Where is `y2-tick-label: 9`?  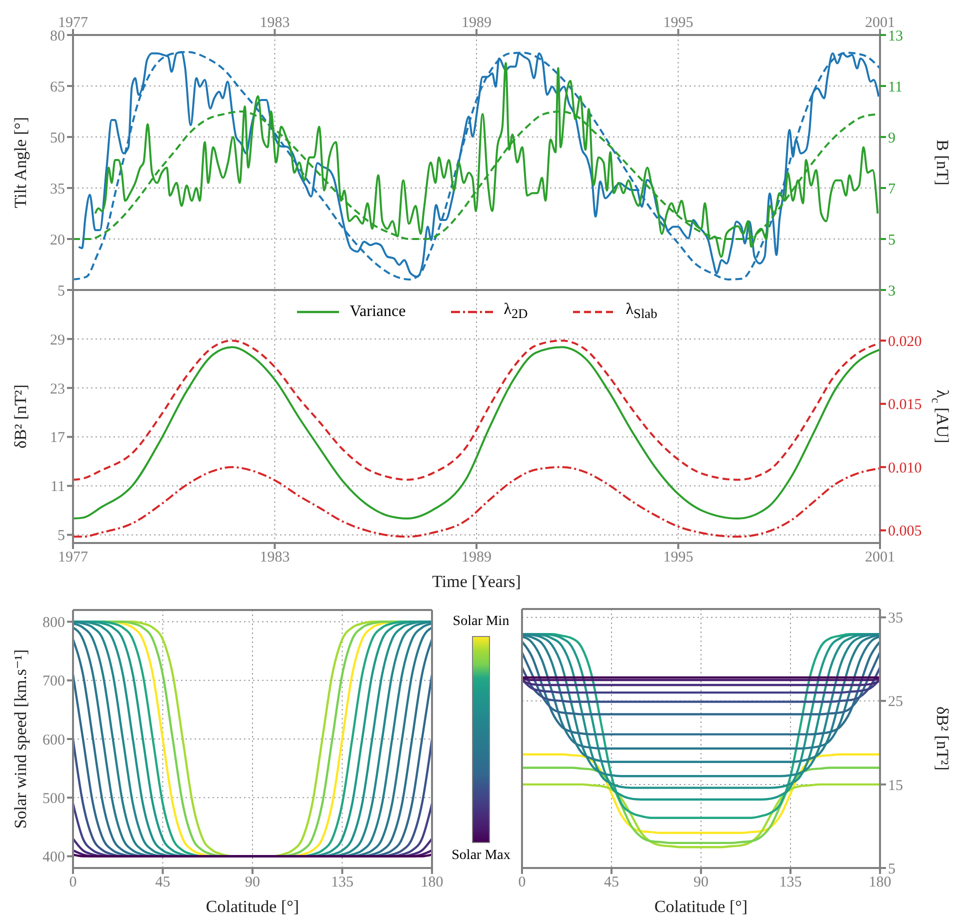
y2-tick-label: 9 is located at coordinates (892, 138).